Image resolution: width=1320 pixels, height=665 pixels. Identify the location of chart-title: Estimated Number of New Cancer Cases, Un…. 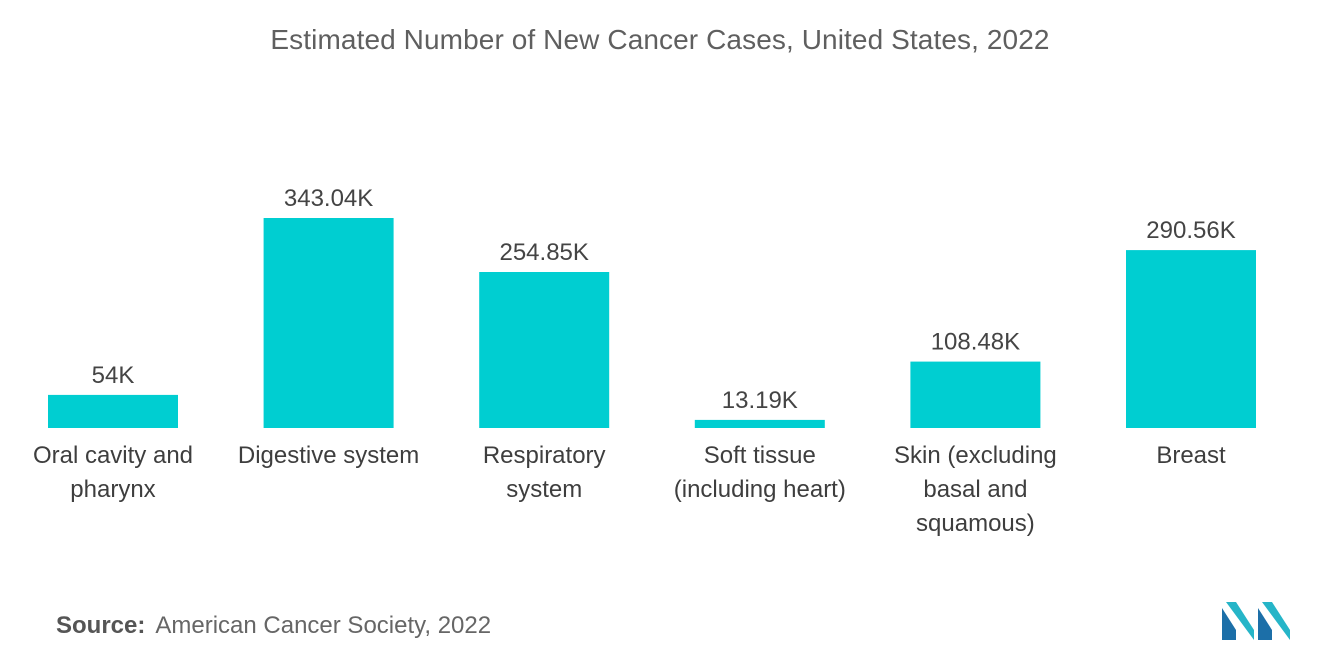
(660, 39).